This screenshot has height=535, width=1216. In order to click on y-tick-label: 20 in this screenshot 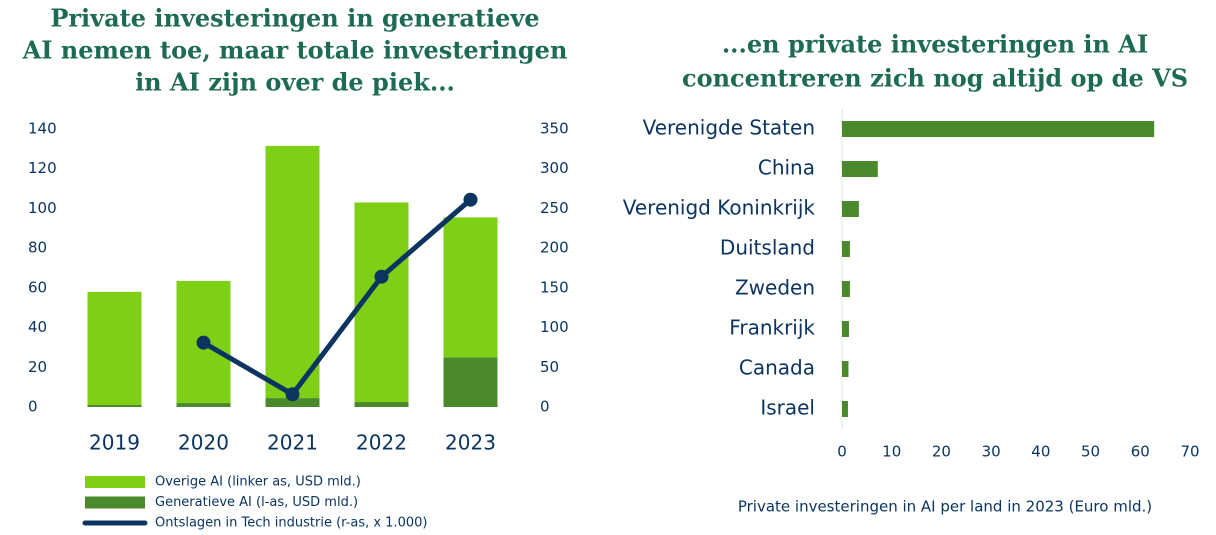, I will do `click(37, 367)`.